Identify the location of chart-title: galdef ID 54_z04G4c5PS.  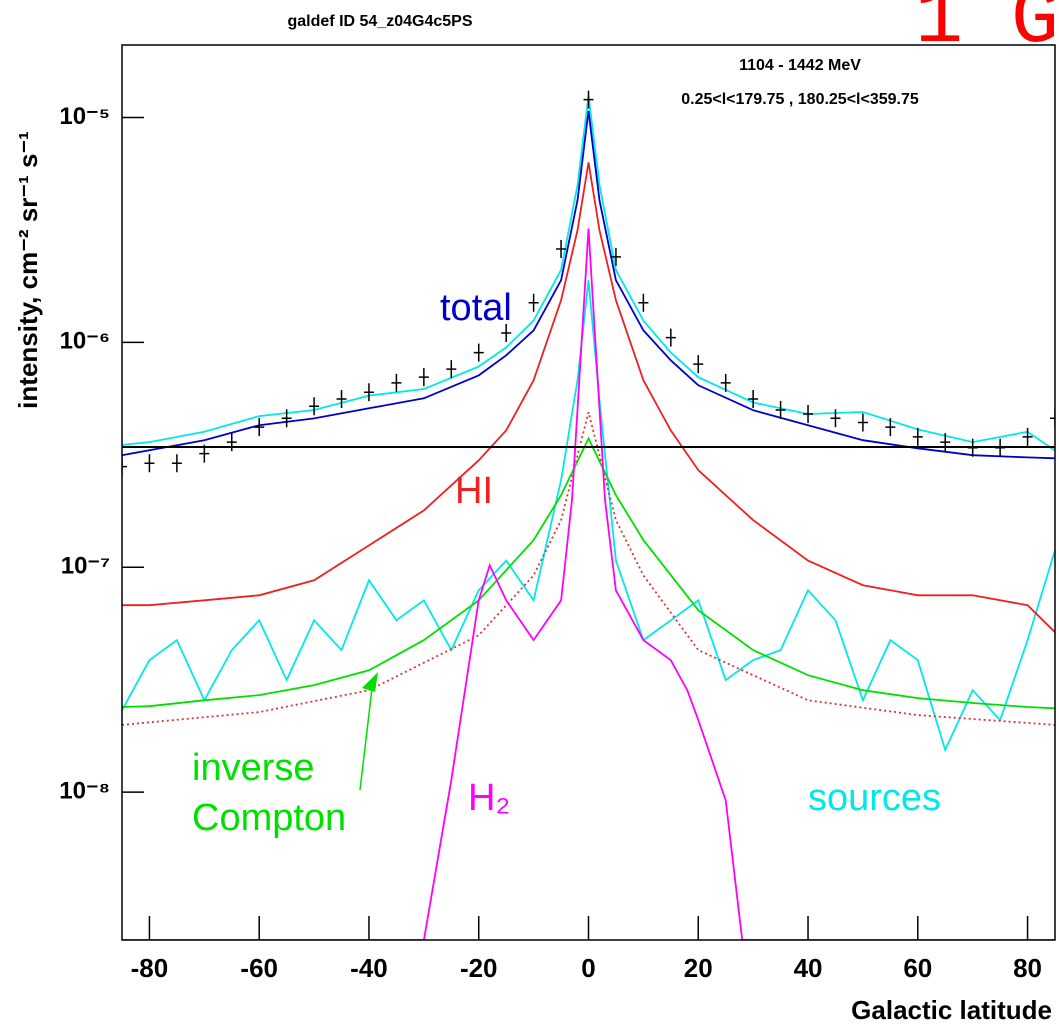
(380, 21).